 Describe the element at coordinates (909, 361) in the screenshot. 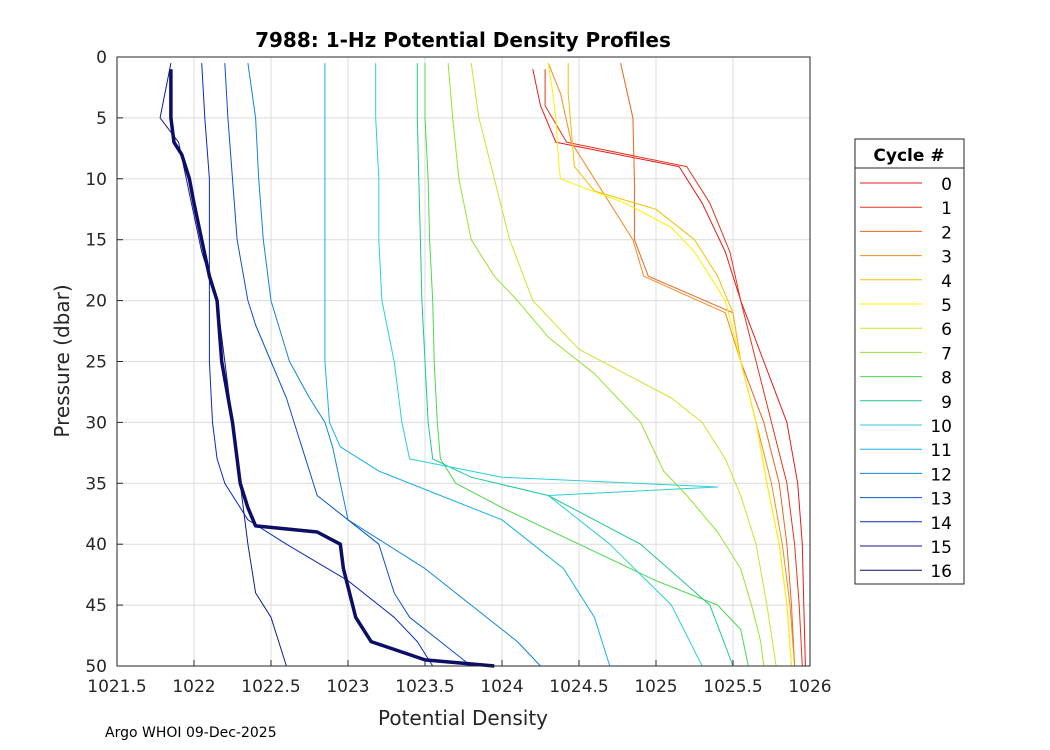

I see `legend-box` at that location.